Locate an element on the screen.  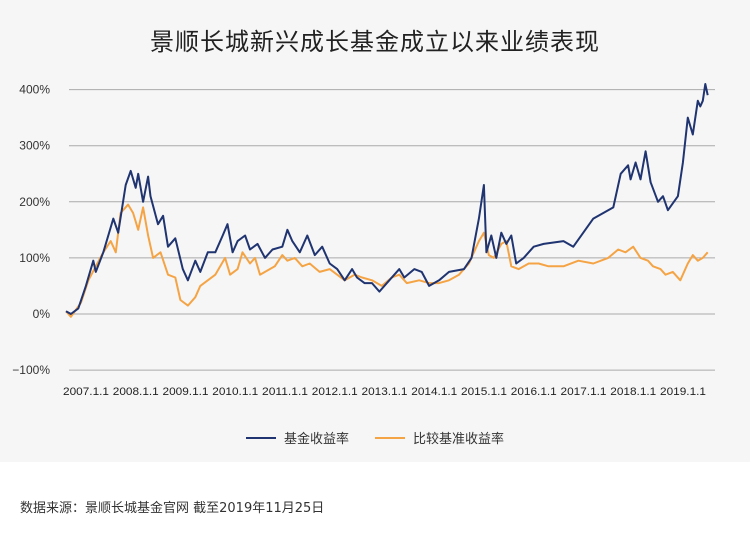
legend-label-benchmark: 比较基准收益率 is located at coordinates (459, 439).